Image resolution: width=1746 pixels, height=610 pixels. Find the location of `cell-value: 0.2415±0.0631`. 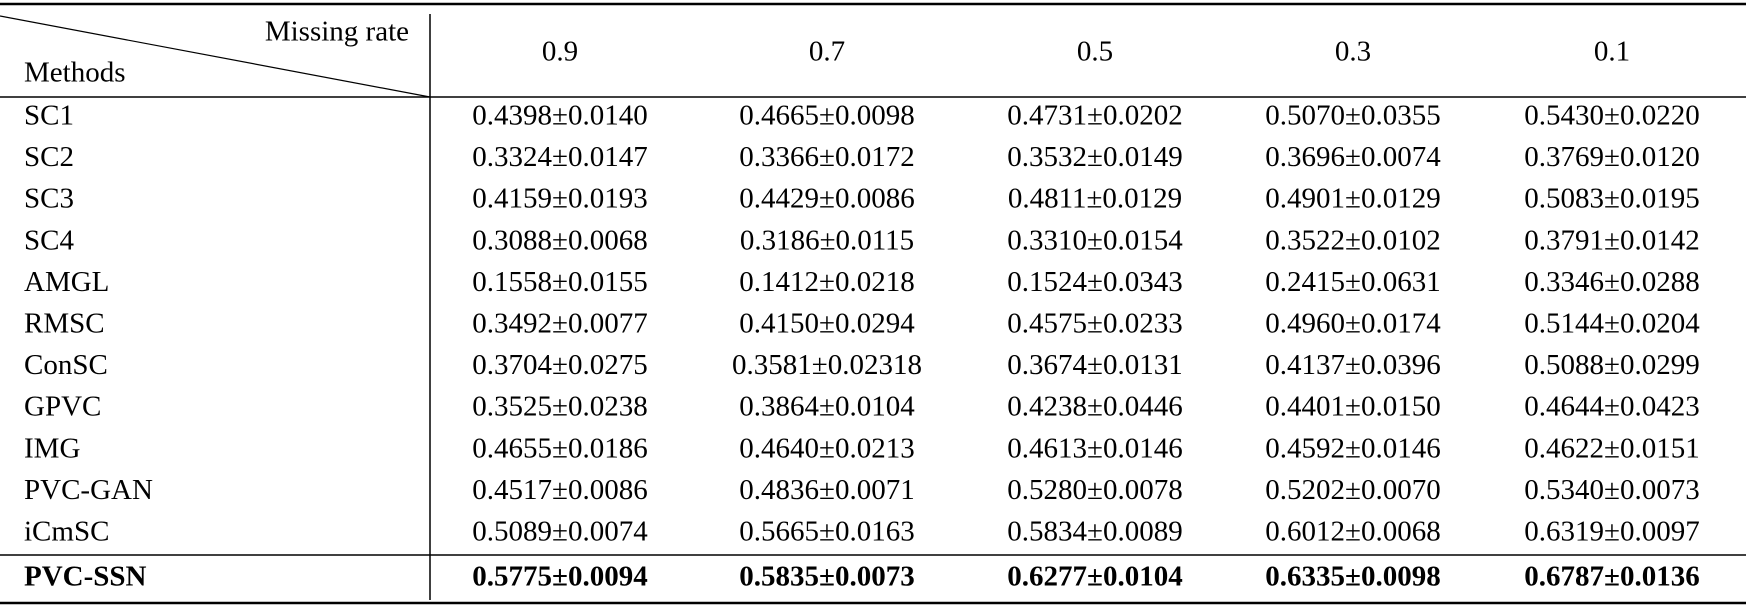

cell-value: 0.2415±0.0631 is located at coordinates (1352, 282).